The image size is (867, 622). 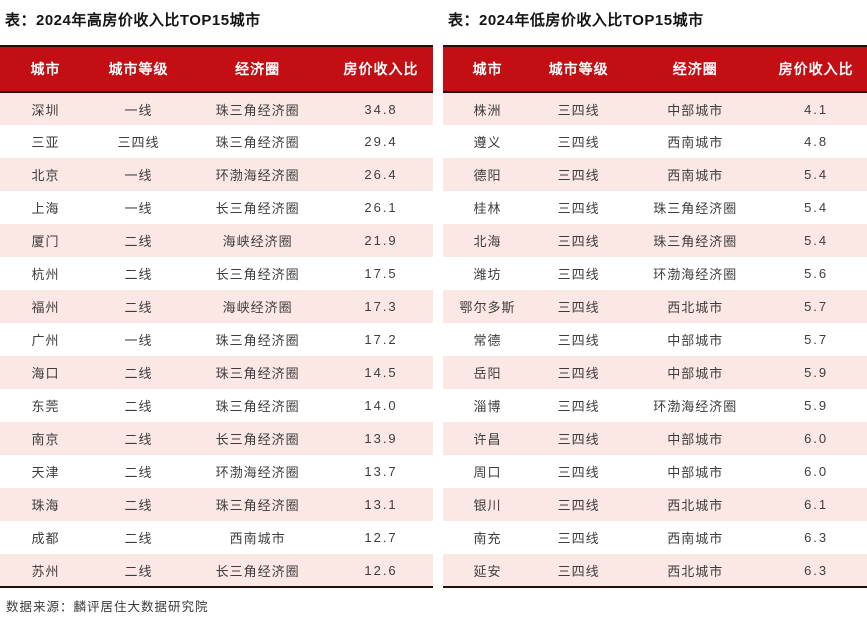 What do you see at coordinates (45, 110) in the screenshot?
I see `table-cell: 深圳` at bounding box center [45, 110].